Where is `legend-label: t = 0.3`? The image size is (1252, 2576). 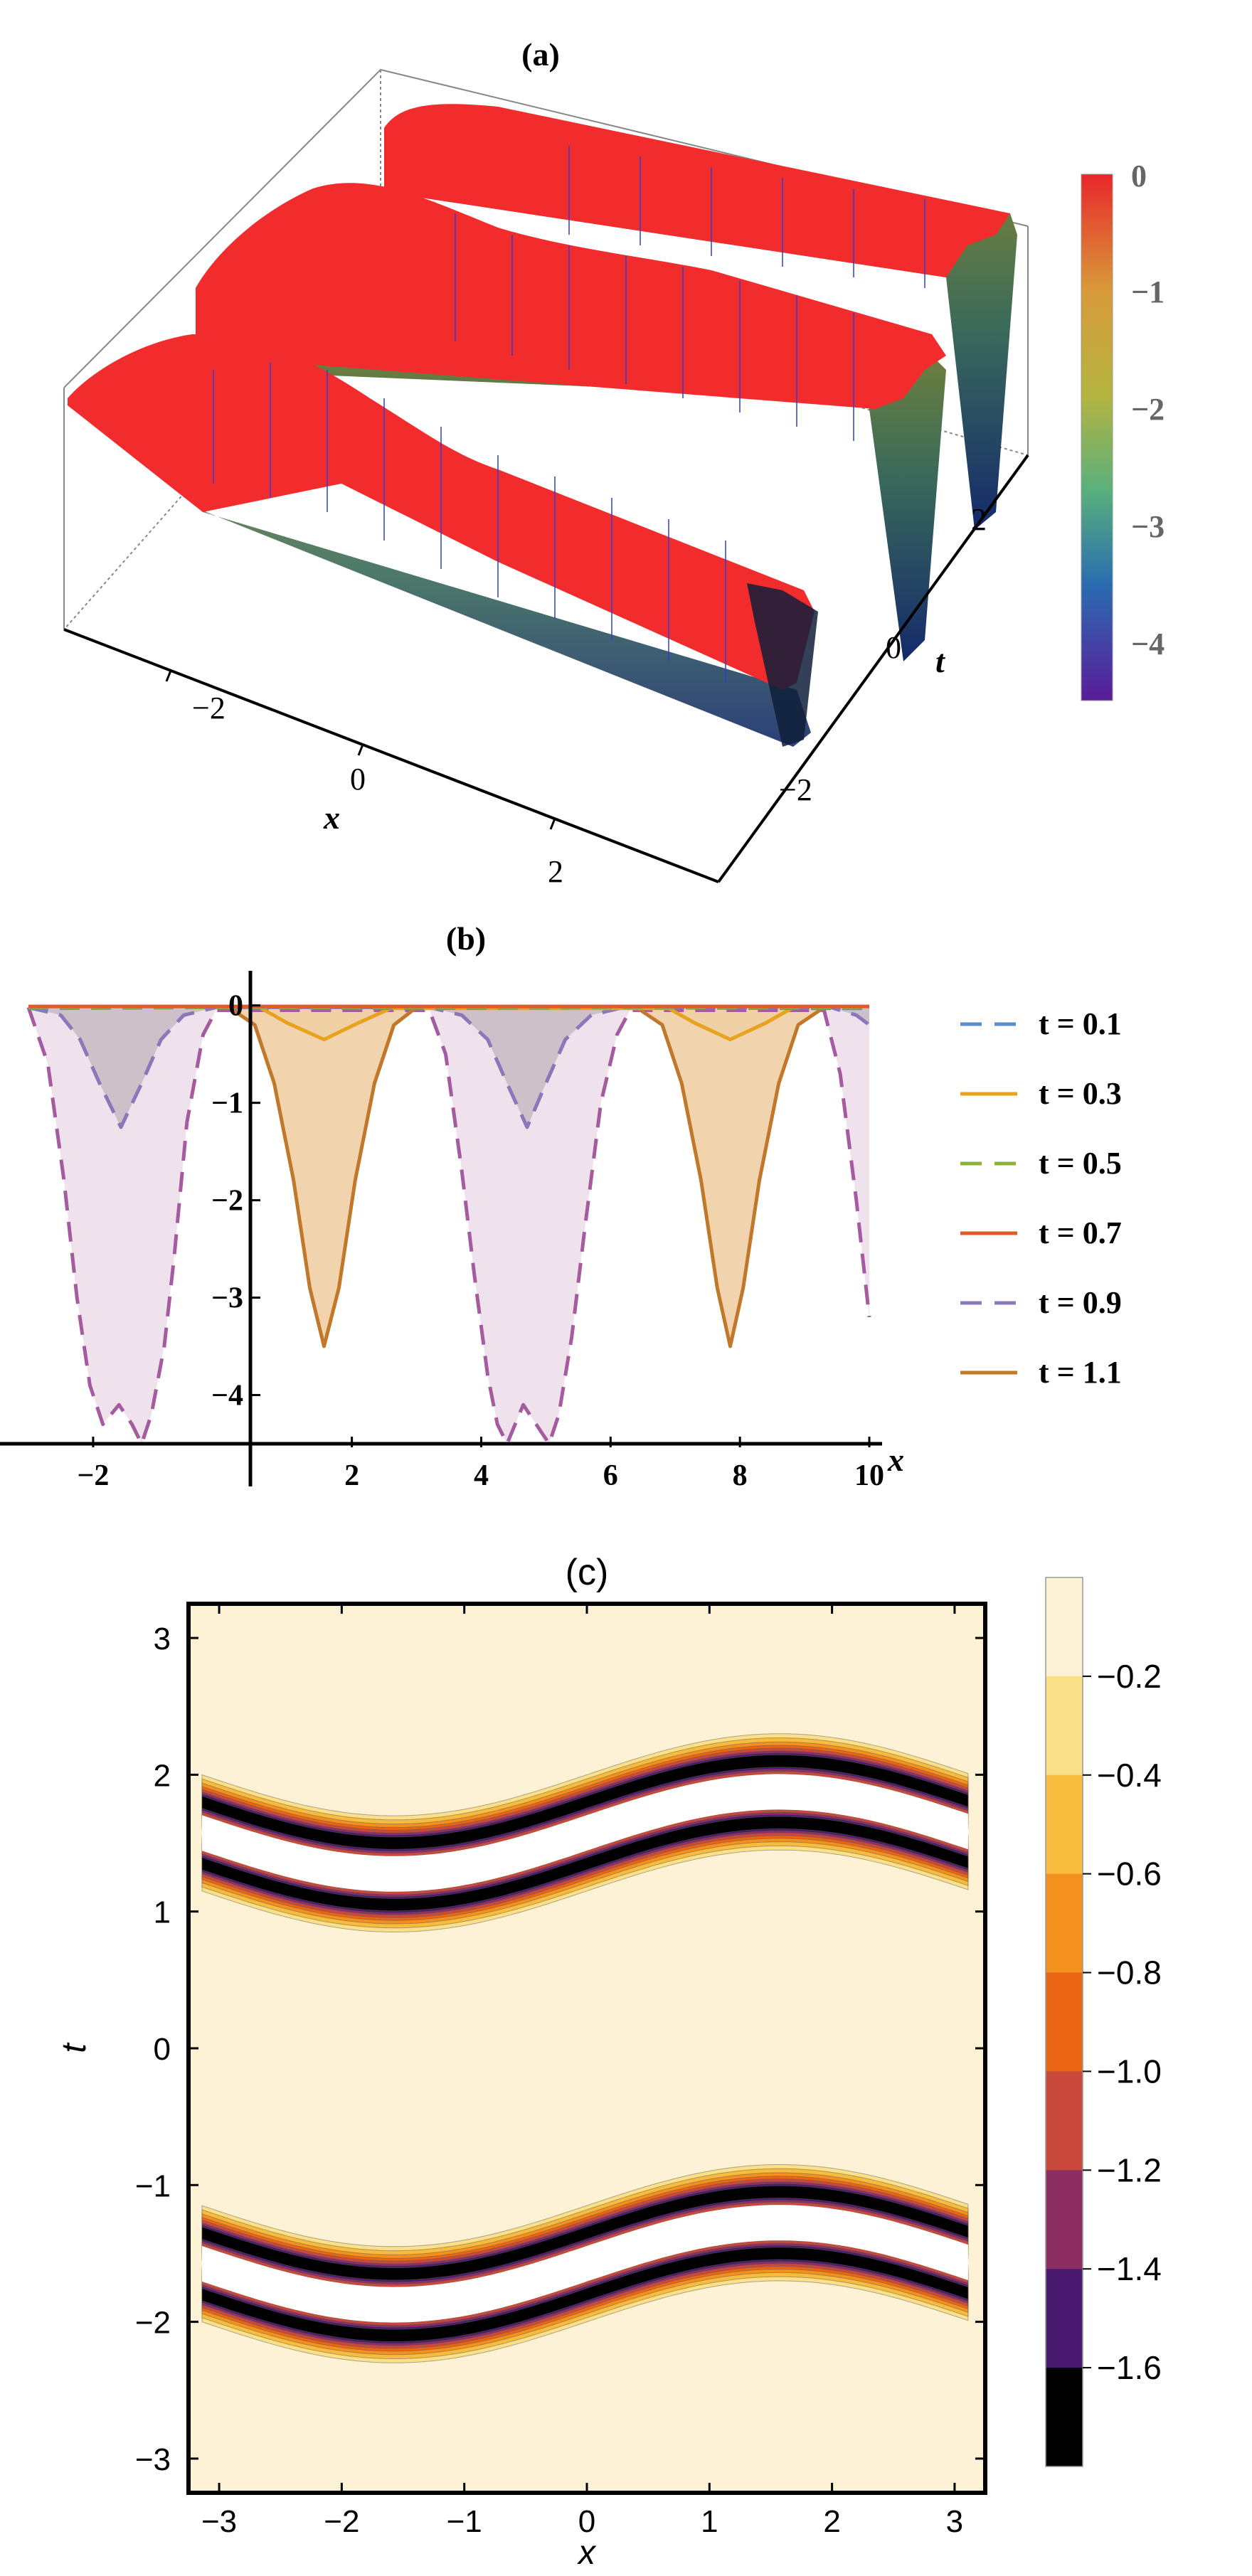
legend-label: t = 0.3 is located at coordinates (1080, 1093).